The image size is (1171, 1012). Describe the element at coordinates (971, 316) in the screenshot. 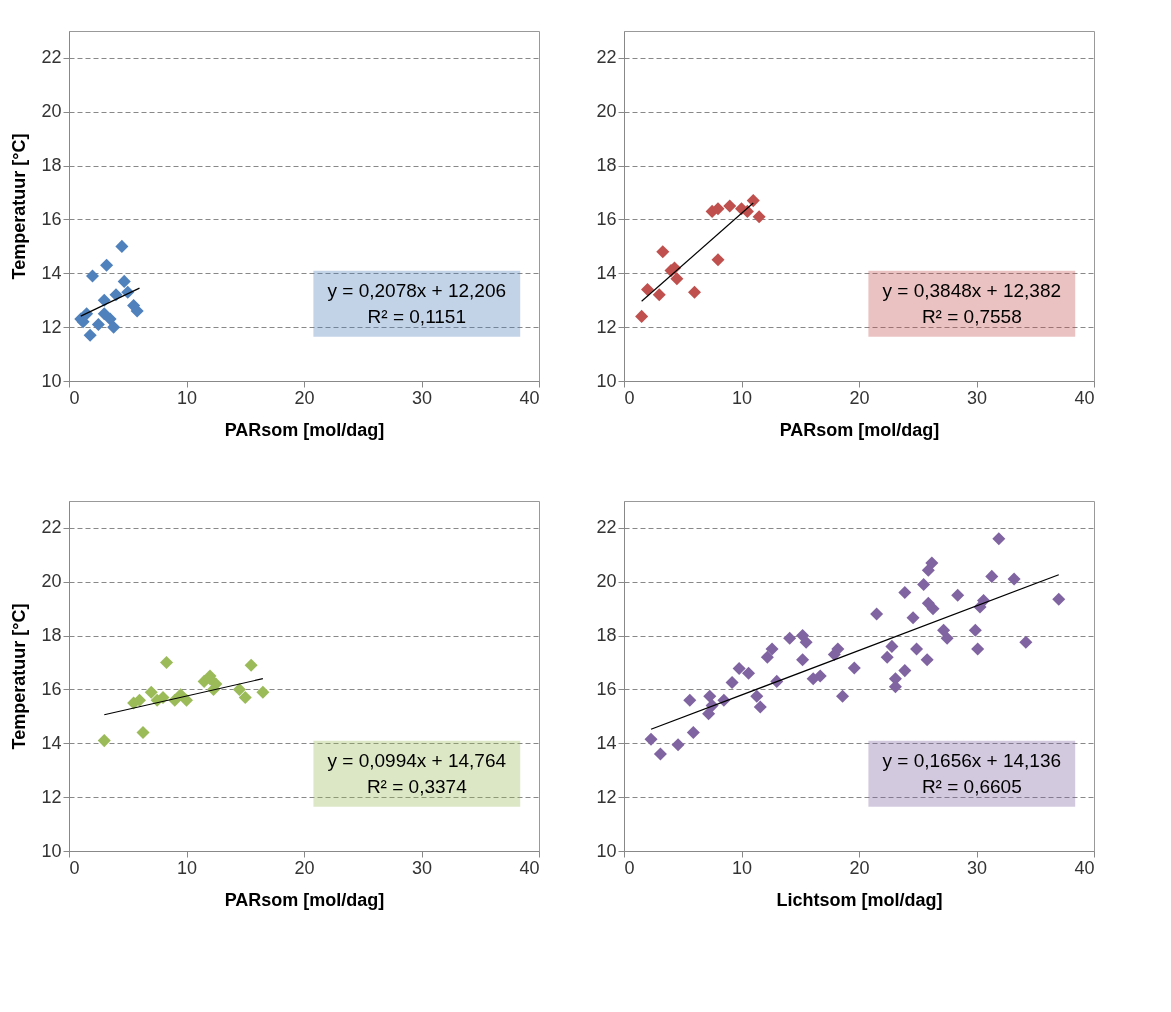

I see `annotation: R² = 0,7558` at that location.